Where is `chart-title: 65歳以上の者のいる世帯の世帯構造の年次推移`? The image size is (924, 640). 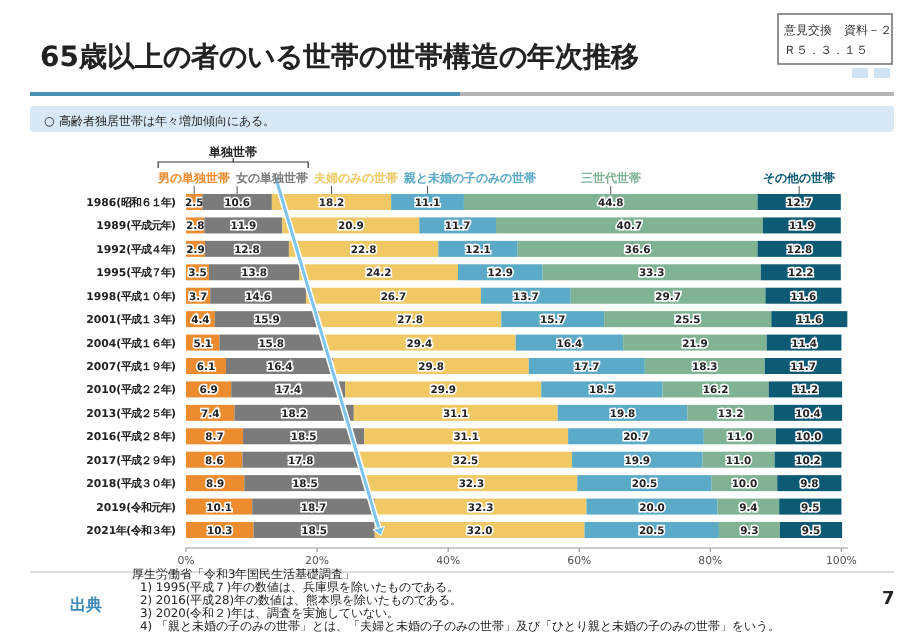 chart-title: 65歳以上の者のいる世帯の世帯構造の年次推移 is located at coordinates (339, 58).